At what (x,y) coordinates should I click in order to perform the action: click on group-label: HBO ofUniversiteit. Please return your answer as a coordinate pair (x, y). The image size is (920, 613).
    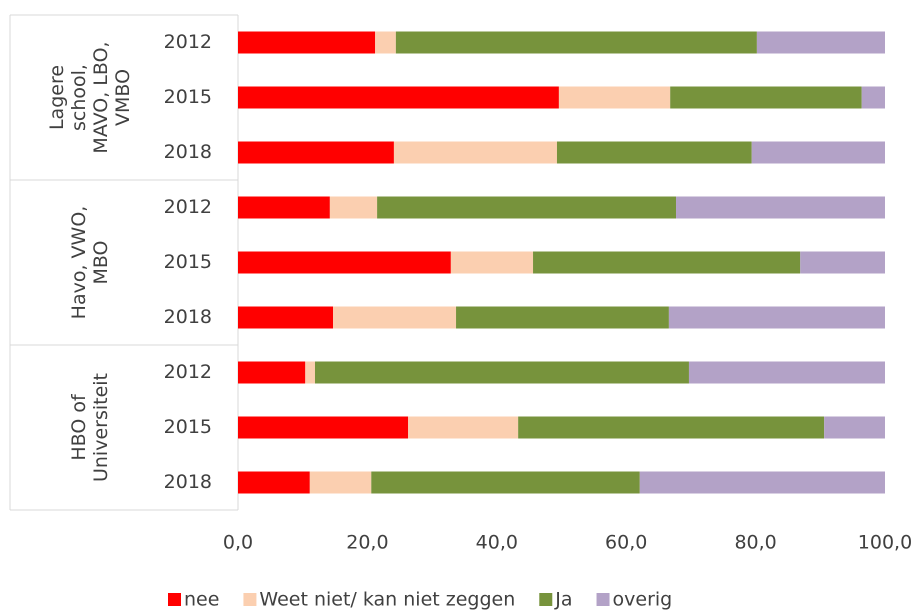
    Looking at the image, I should click on (90, 427).